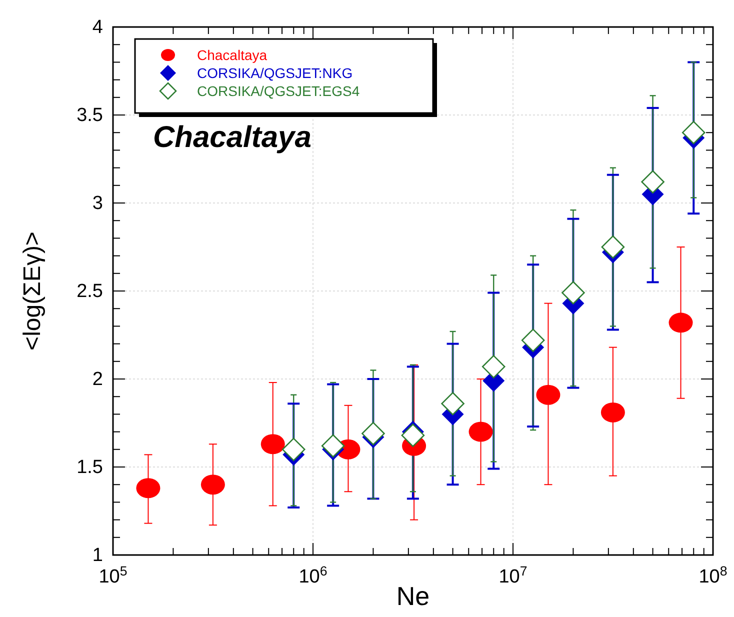  I want to click on x-axis-title: Ne, so click(413, 596).